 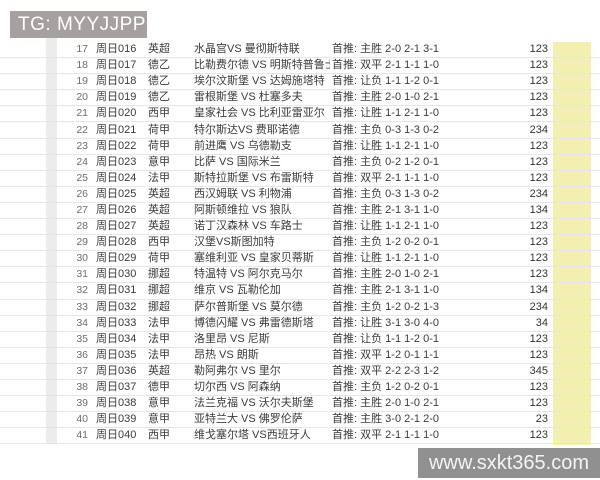 What do you see at coordinates (82, 370) in the screenshot?
I see `row-number: 37` at bounding box center [82, 370].